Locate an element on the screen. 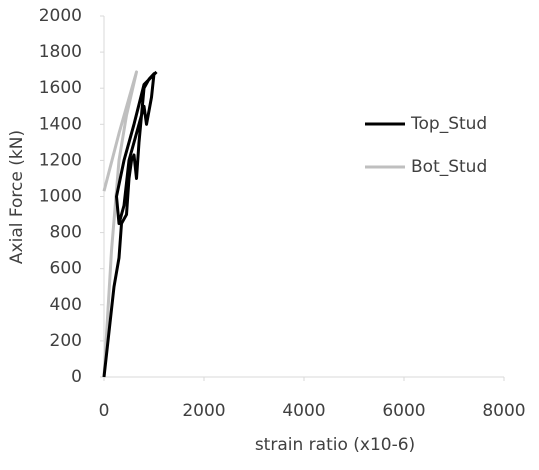  y-tick-label: 800 is located at coordinates (66, 233).